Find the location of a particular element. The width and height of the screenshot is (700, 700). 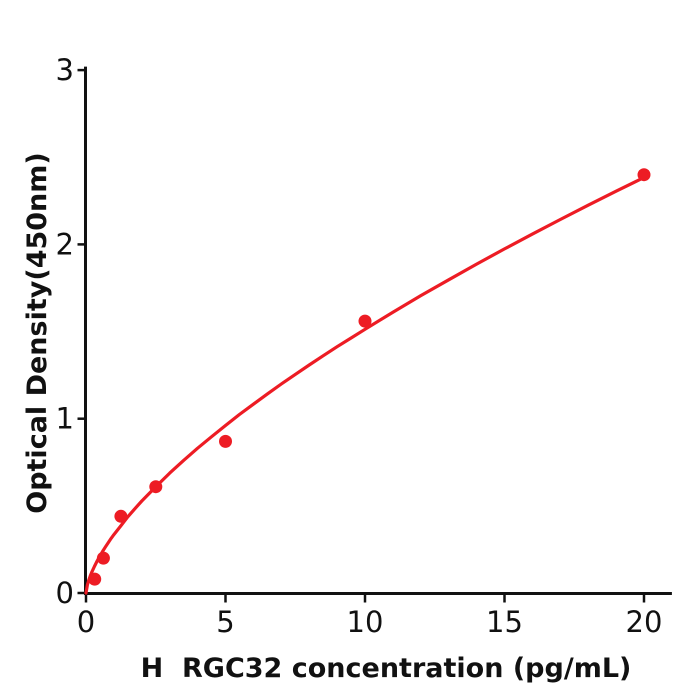

y-axis-label: Optical Density(450nm) is located at coordinates (37, 333).